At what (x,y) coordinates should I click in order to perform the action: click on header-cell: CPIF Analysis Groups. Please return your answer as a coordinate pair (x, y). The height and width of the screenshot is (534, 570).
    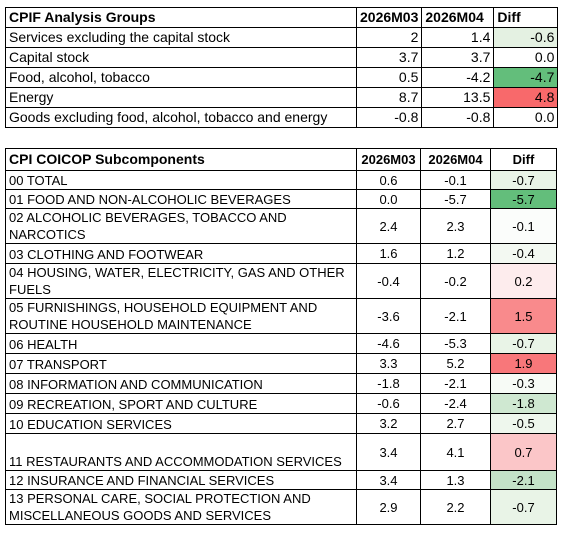
    Looking at the image, I should click on (181, 17).